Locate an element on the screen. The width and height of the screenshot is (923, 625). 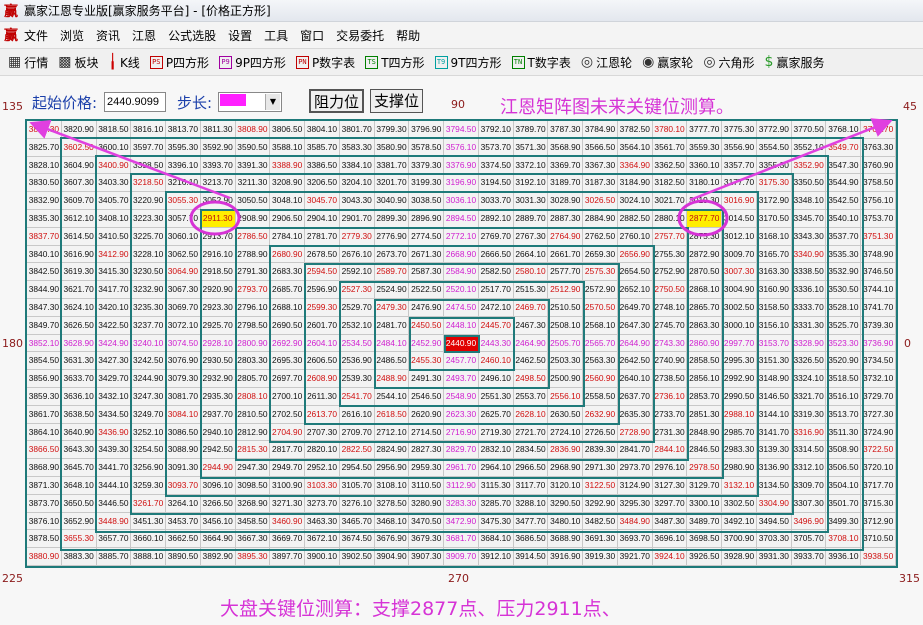
grid-cell: 3489.70 is located at coordinates (705, 521).